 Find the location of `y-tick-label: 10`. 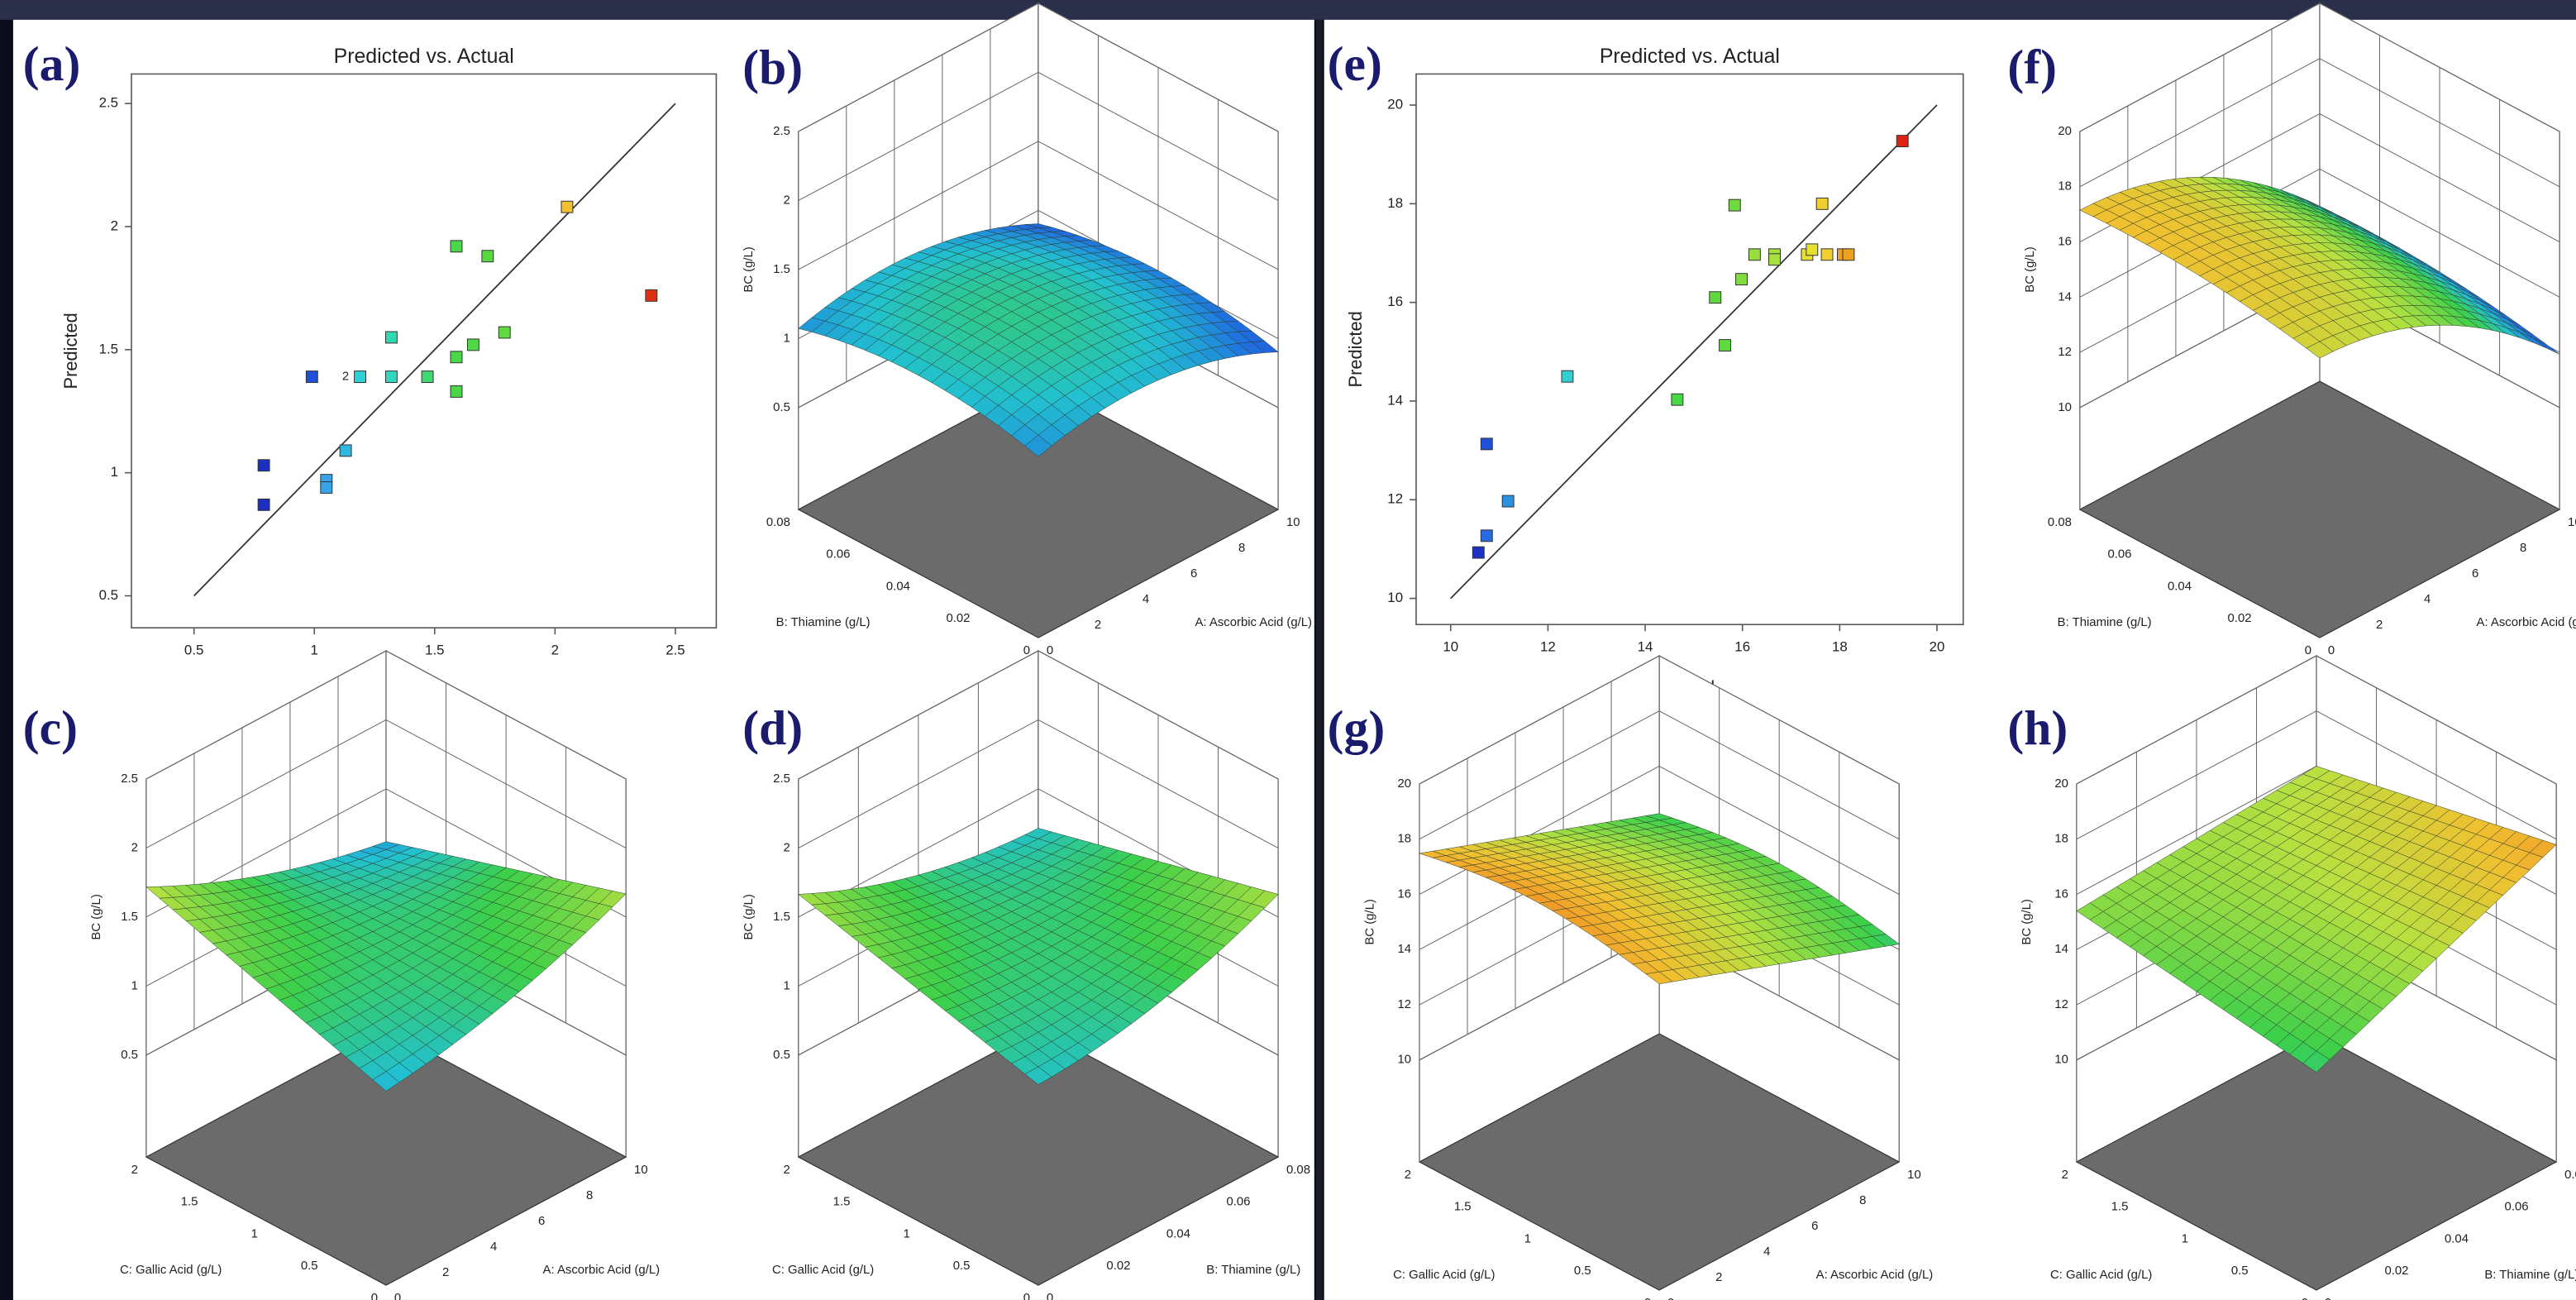

y-tick-label: 10 is located at coordinates (1395, 597).